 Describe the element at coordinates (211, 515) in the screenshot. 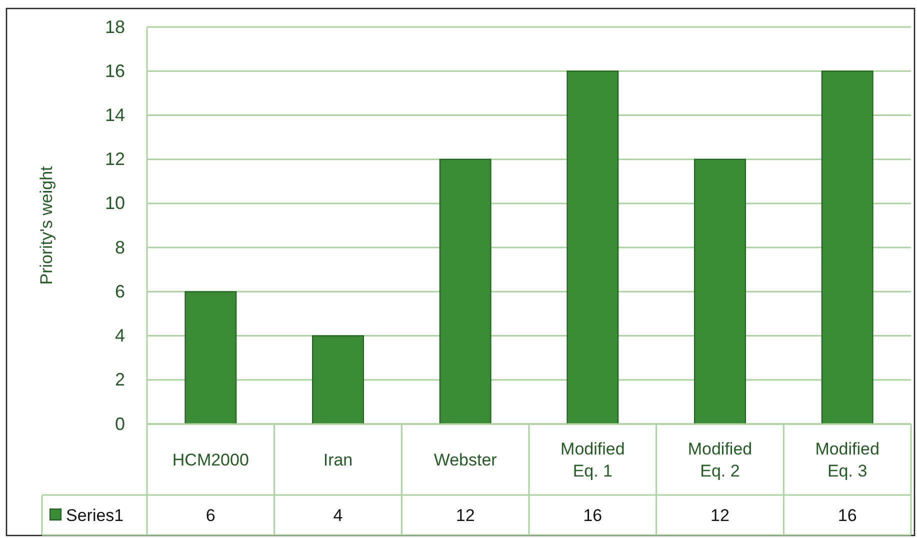

I see `data-label: 6` at that location.